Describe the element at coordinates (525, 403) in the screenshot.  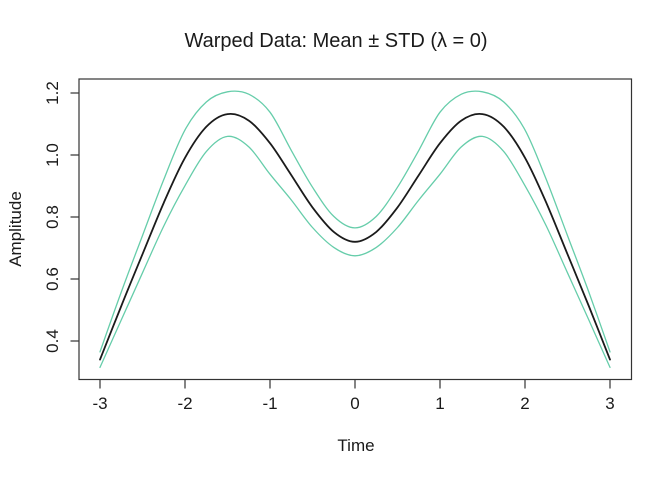
I see `x-tick-label: 2` at that location.